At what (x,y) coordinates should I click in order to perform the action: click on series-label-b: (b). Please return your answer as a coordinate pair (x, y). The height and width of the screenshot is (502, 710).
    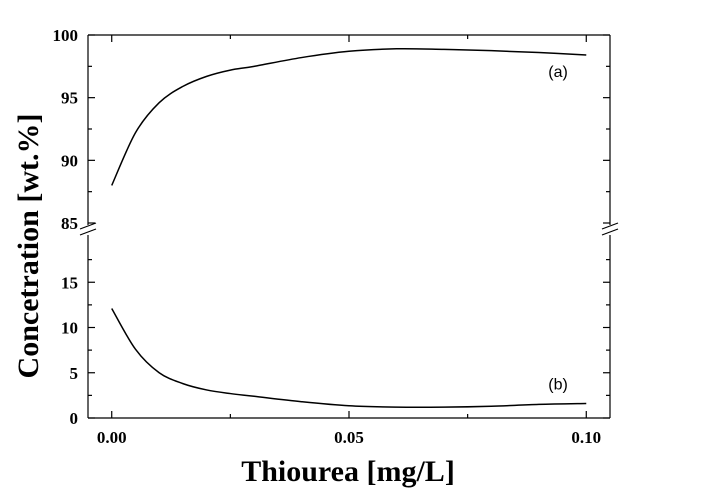
    Looking at the image, I should click on (558, 385).